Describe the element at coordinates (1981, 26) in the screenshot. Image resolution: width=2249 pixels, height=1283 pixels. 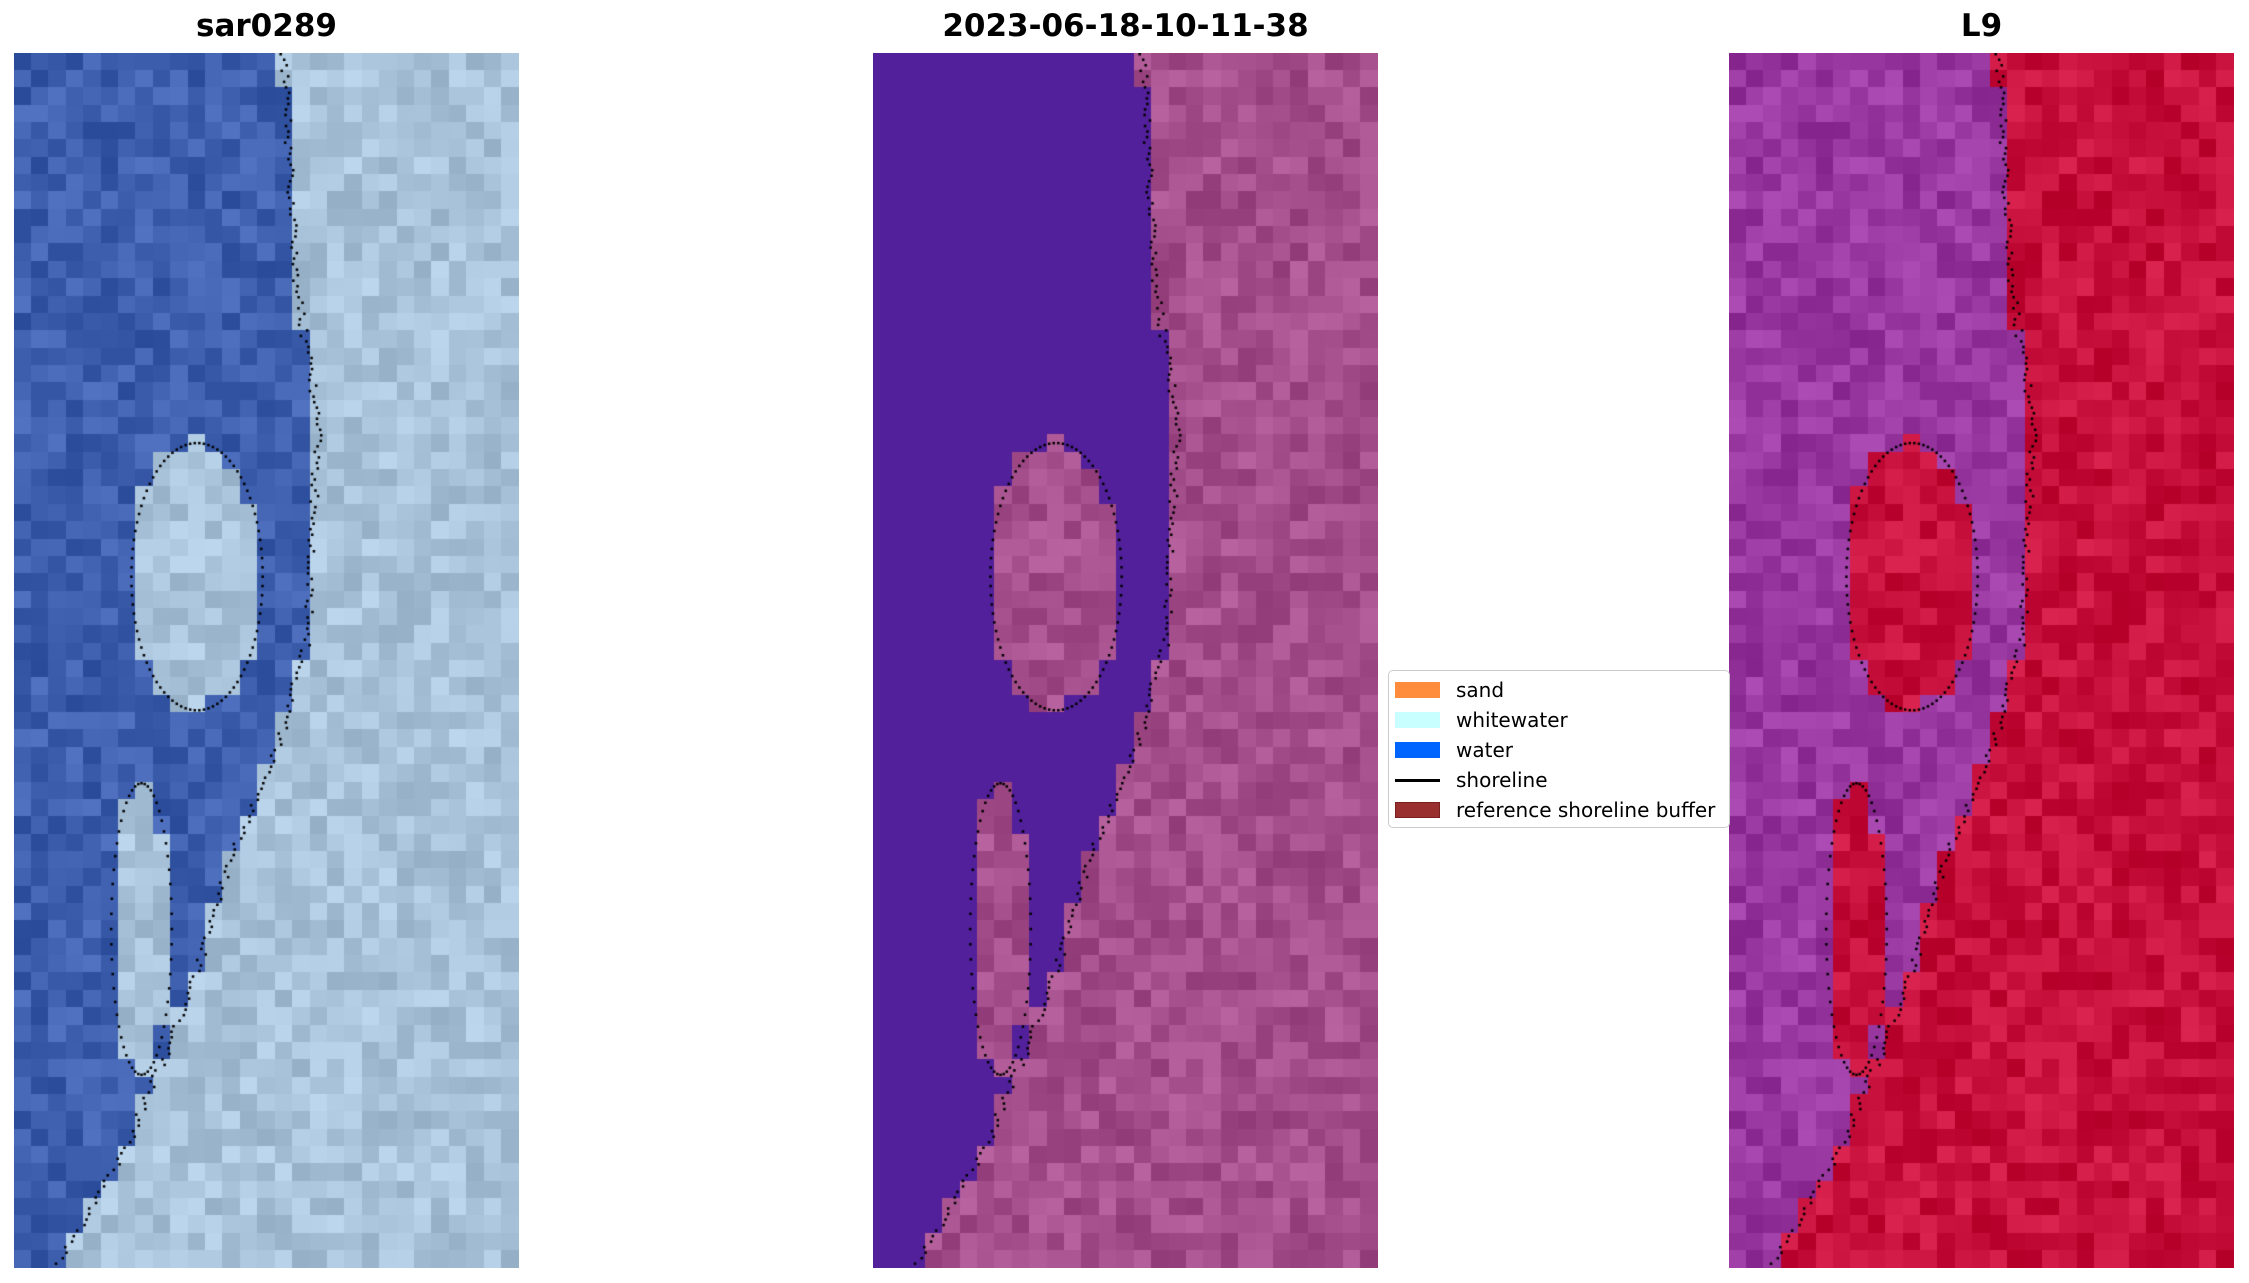
I see `panel-title-index: L9` at that location.